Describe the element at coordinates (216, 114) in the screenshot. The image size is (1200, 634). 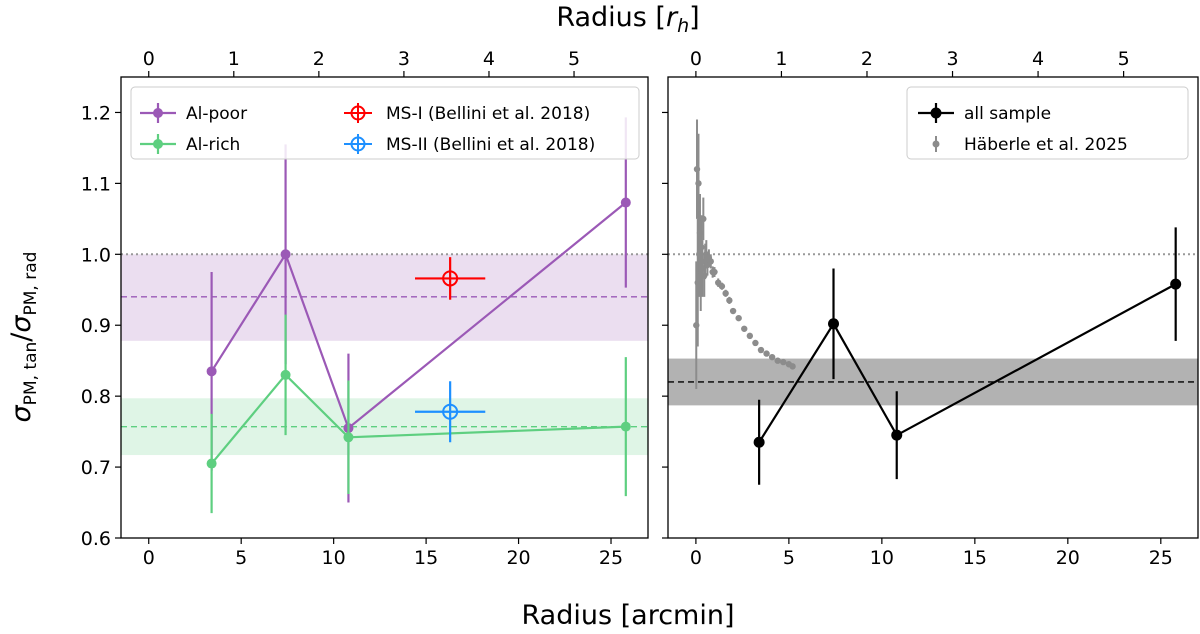
I see `left-legend-label-0: Al-poor` at that location.